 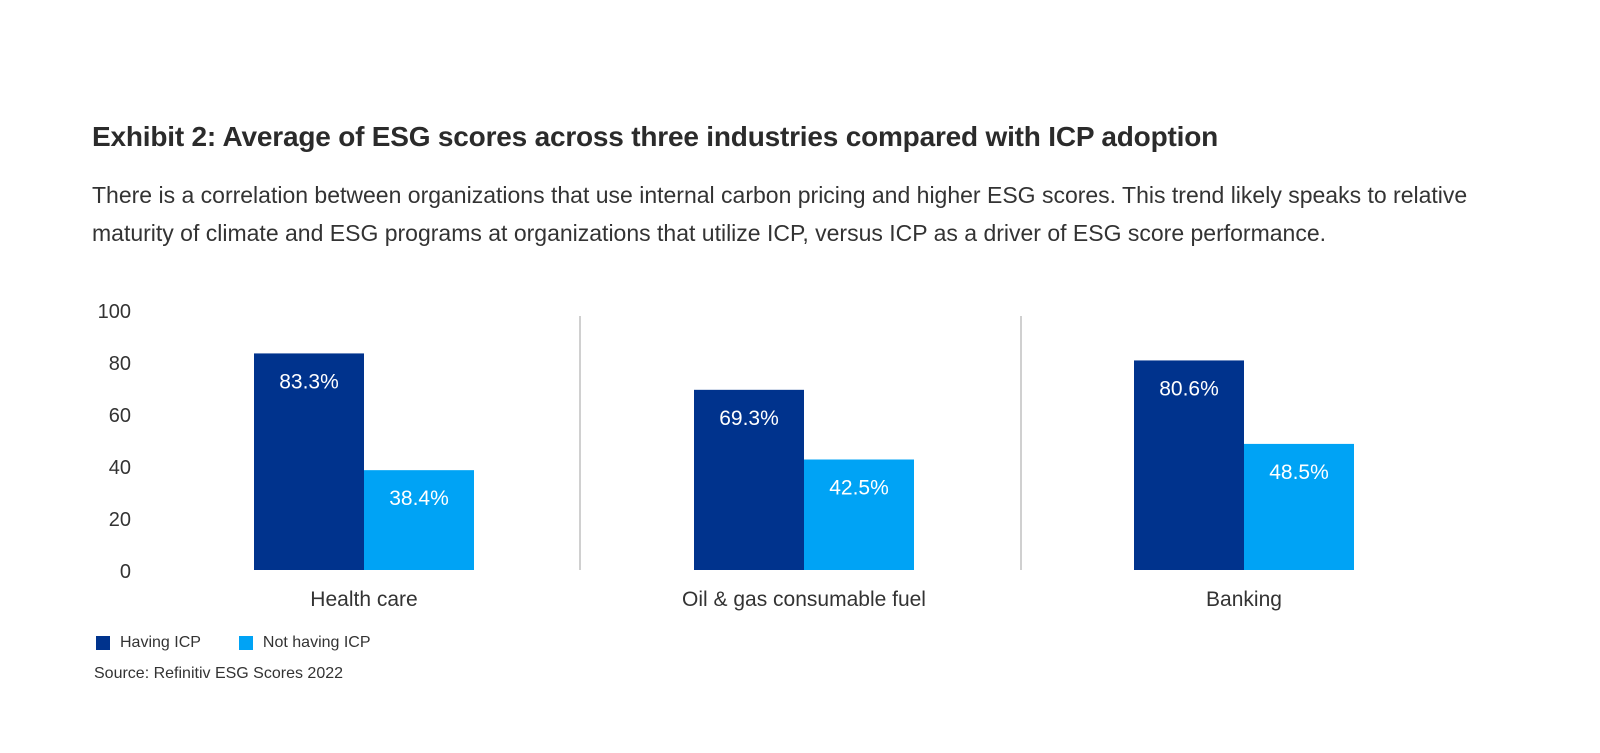 I want to click on data-label: 42.5%, so click(x=859, y=488).